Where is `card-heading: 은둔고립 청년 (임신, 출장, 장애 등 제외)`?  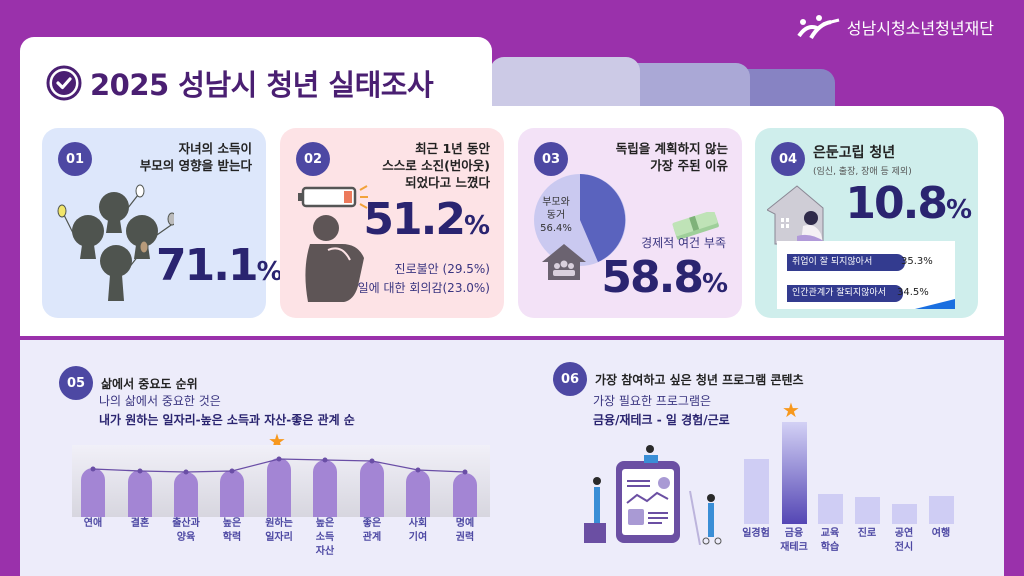 card-heading: 은둔고립 청년 (임신, 출장, 장애 등 제외) is located at coordinates (862, 161).